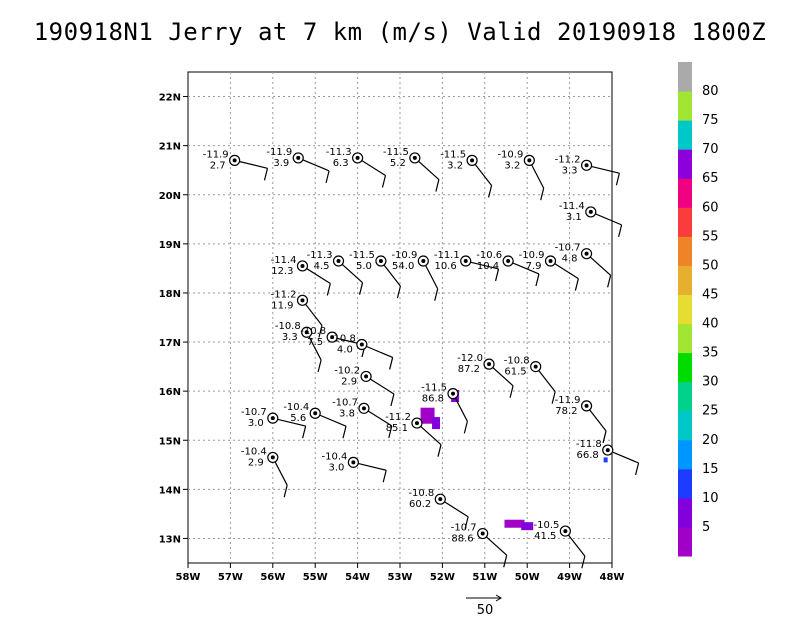  I want to click on colorbar-label: 10, so click(710, 498).